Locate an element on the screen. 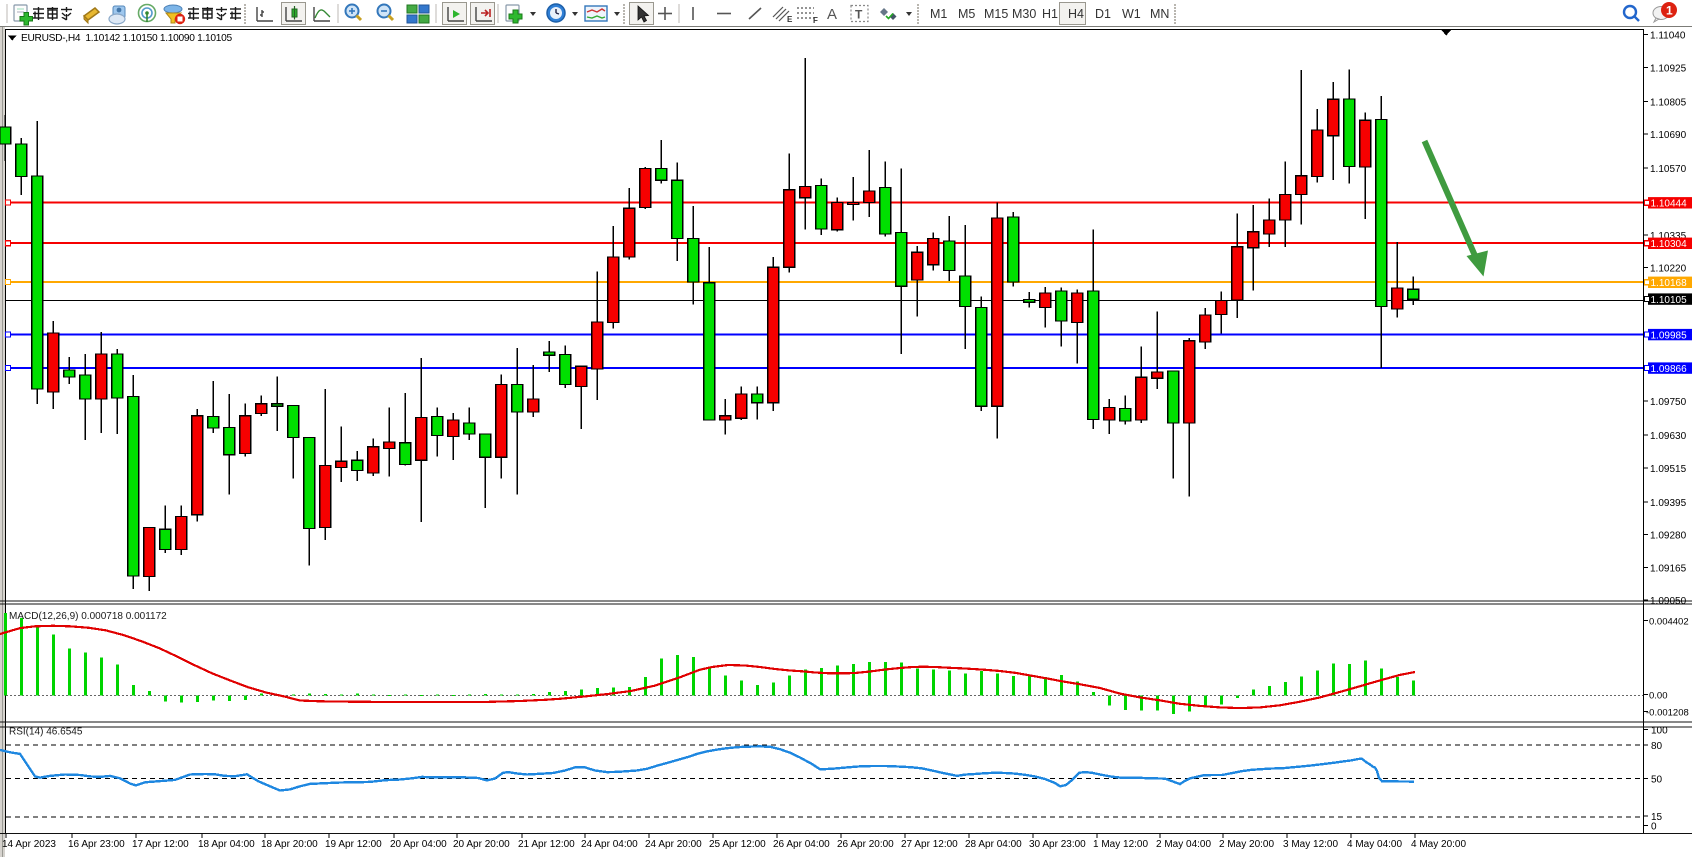  svg-text: E is located at coordinates (790, 19).